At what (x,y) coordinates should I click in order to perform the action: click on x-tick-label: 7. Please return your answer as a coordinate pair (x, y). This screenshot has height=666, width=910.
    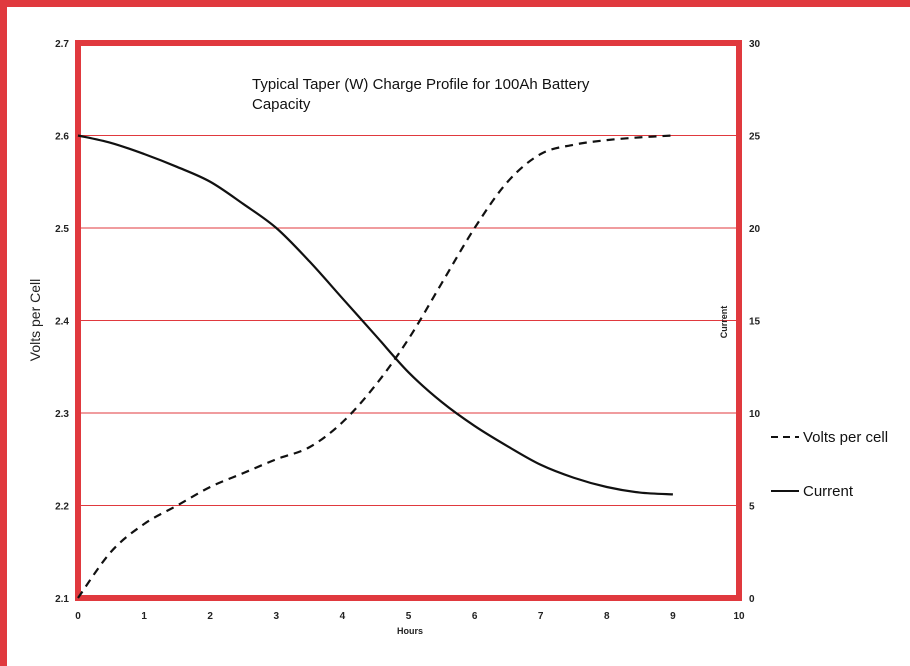
    Looking at the image, I should click on (541, 616).